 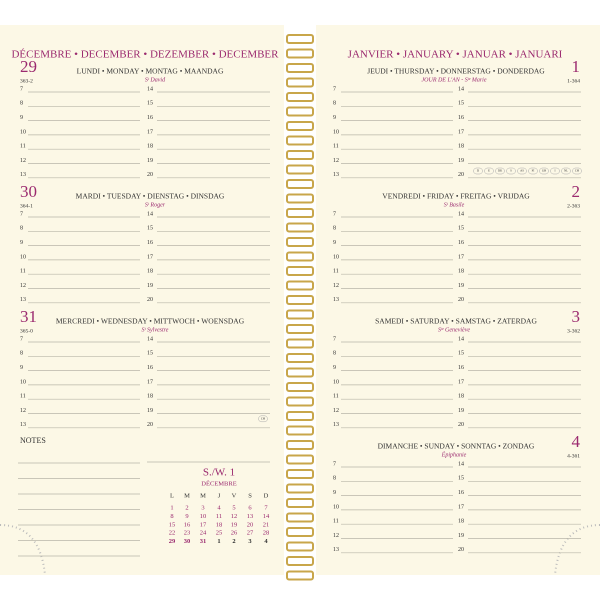 I want to click on week-label: S./W. 1, so click(x=219, y=473).